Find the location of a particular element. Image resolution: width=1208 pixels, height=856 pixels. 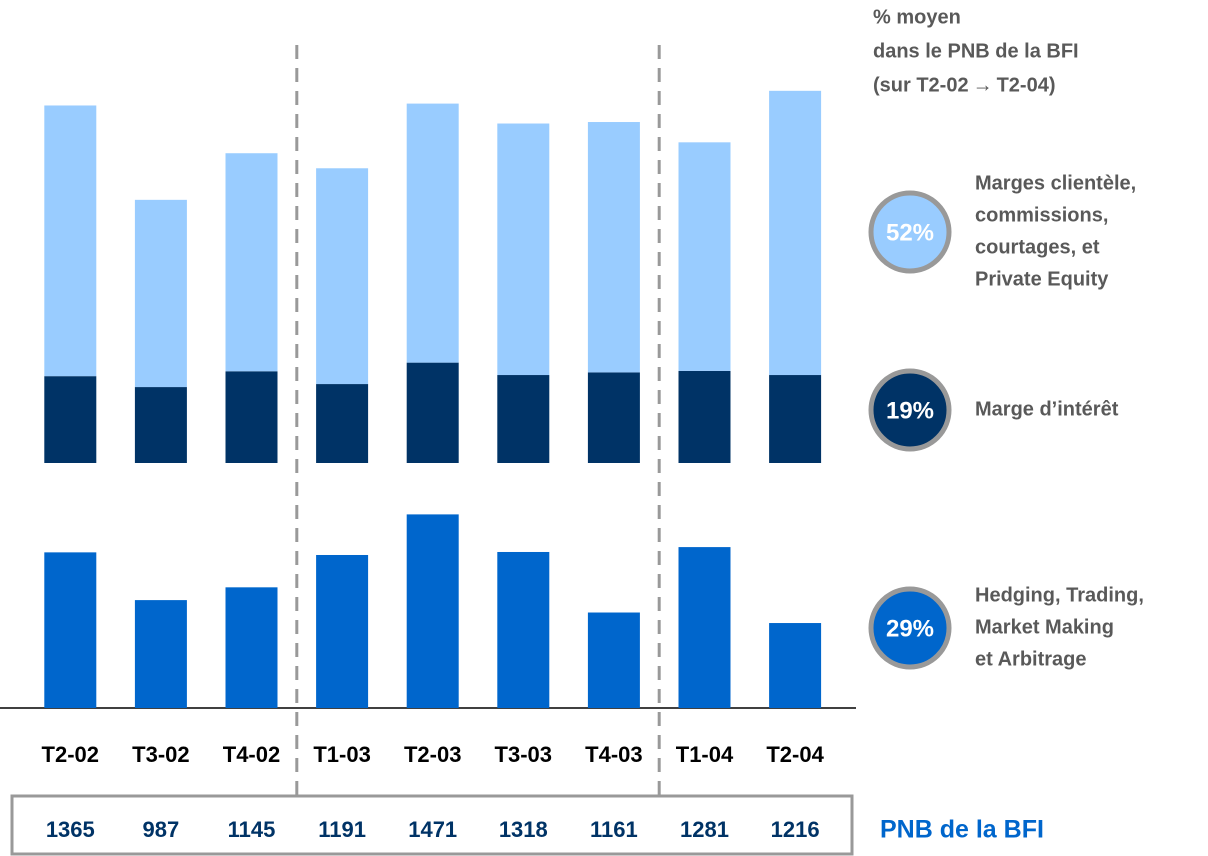

legend-label: Marge d’intérêt is located at coordinates (1047, 409).